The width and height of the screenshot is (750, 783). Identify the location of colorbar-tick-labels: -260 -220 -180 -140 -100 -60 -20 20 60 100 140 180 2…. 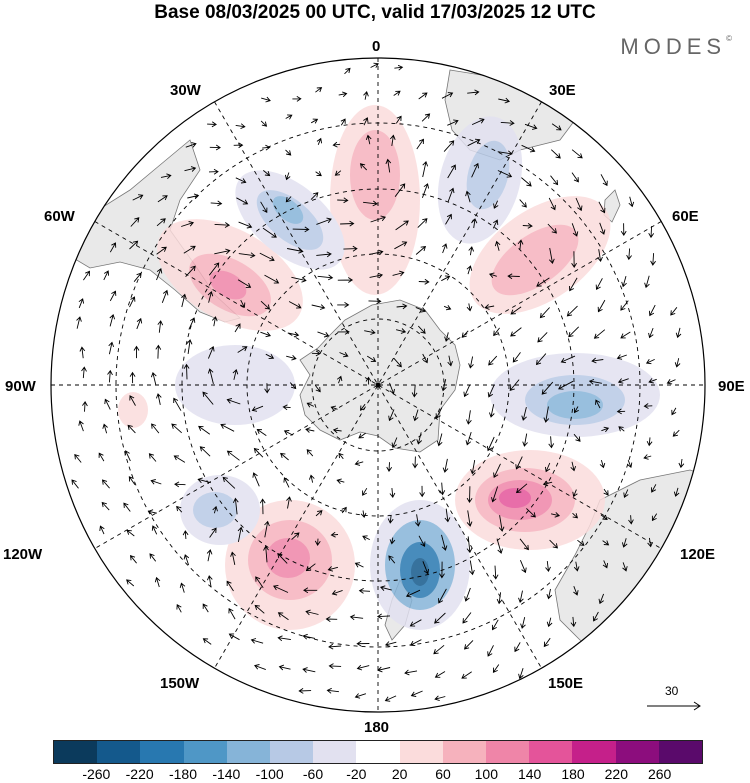
(375, 774).